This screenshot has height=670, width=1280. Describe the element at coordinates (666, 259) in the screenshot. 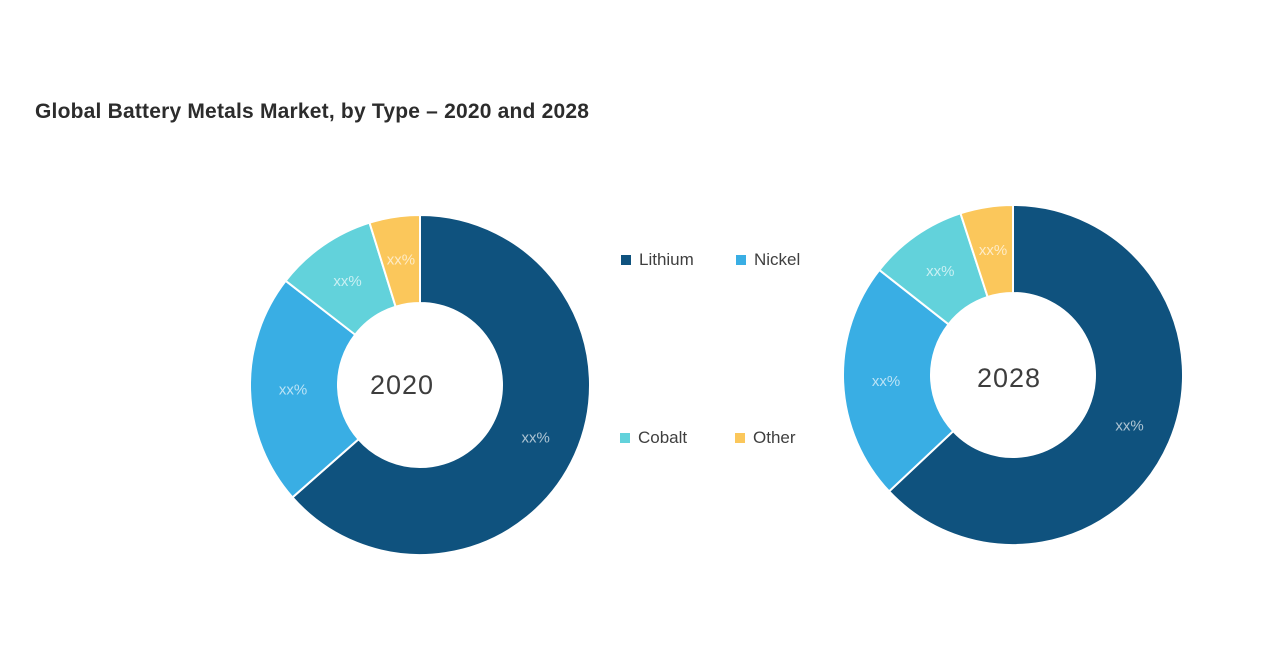

I see `legend-label-lithium: Lithium` at that location.